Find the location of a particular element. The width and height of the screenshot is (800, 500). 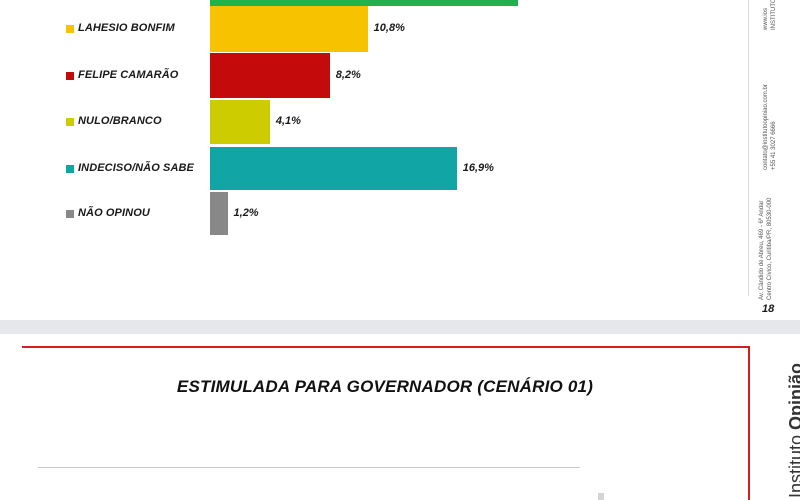

category-label: FELIPE CAMARÃO is located at coordinates (128, 74).